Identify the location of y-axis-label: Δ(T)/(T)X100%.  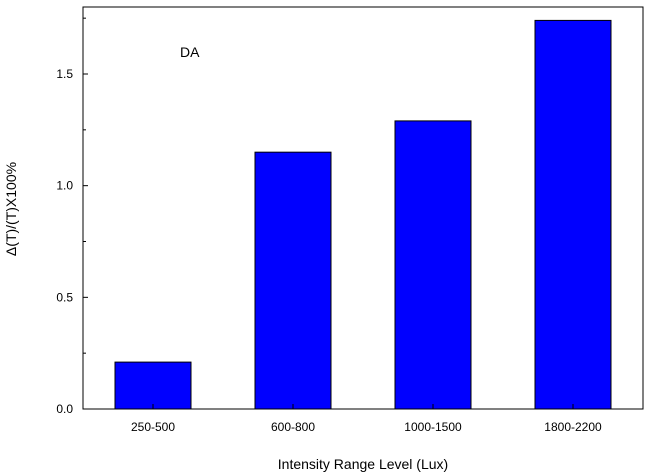
(11, 209).